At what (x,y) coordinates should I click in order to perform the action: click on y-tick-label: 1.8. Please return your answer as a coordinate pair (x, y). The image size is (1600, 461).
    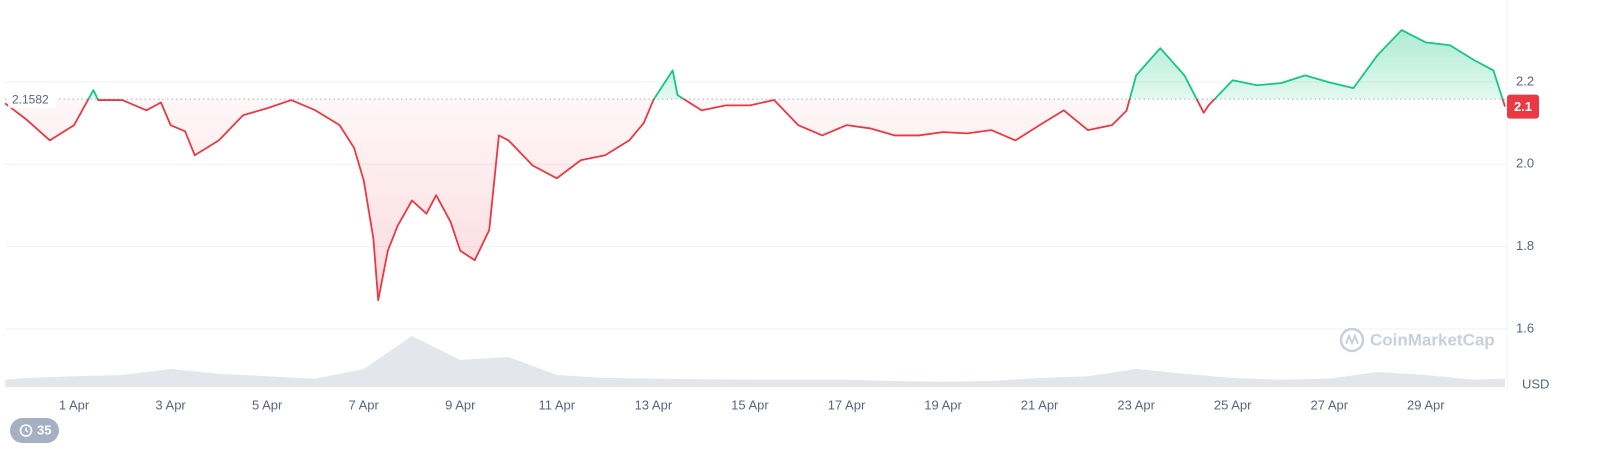
    Looking at the image, I should click on (1525, 245).